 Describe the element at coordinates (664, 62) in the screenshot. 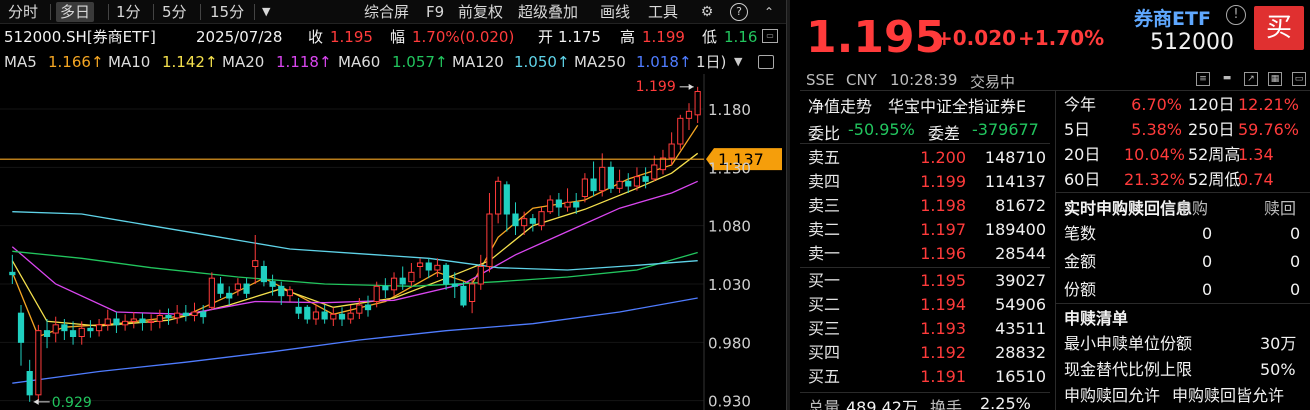

I see `ma250-value: 1.018↑` at that location.